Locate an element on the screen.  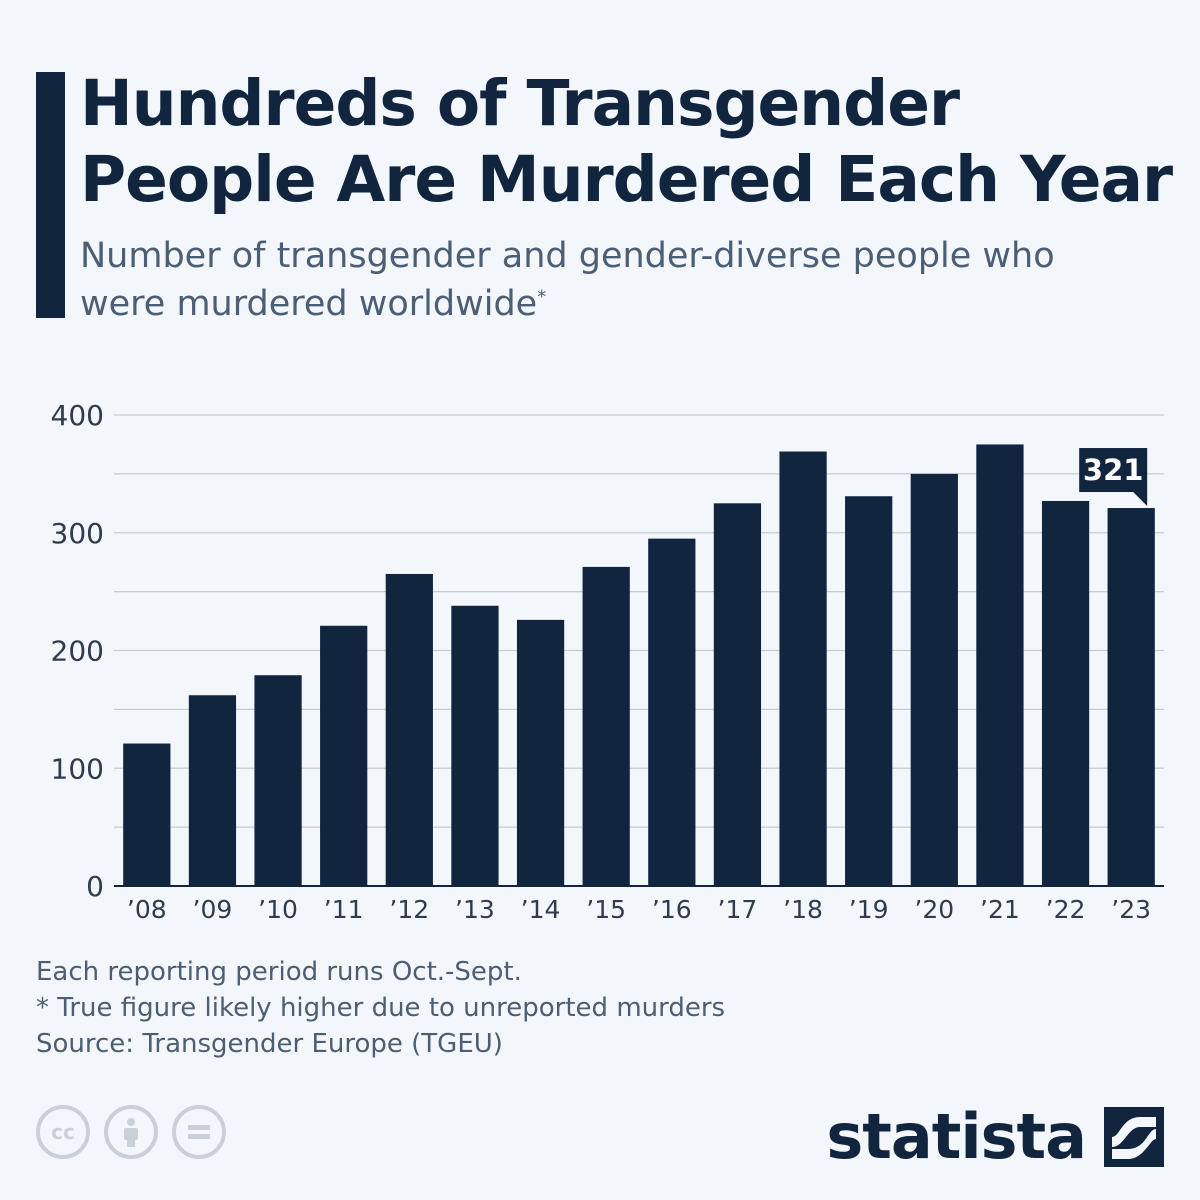
y-tick-label: 400 is located at coordinates (77, 415).